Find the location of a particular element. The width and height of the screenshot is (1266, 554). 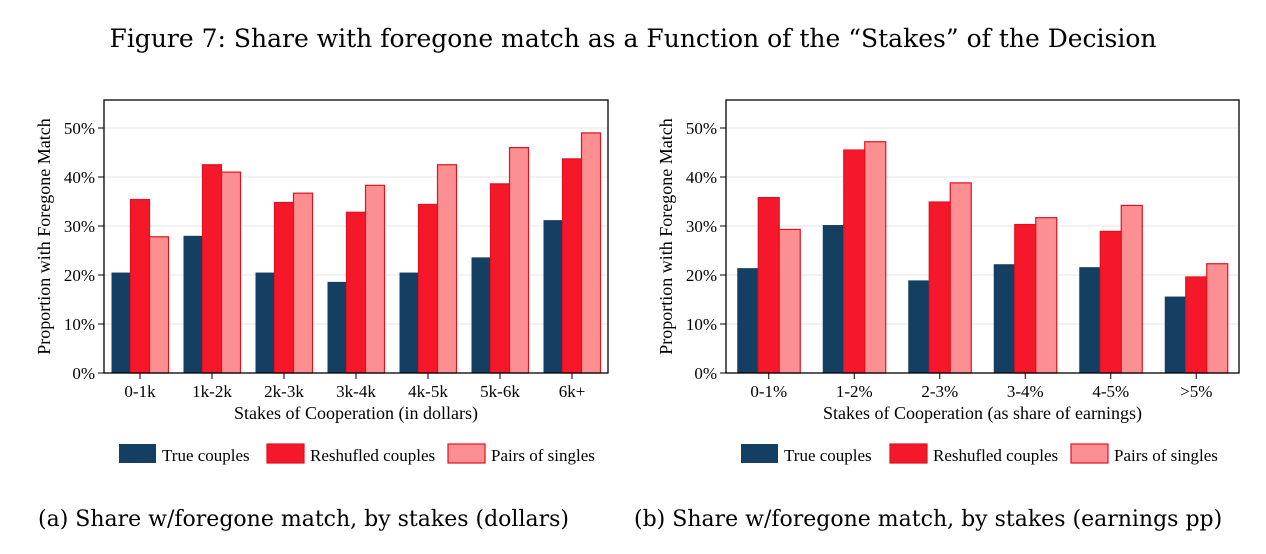

x-tick-label: 6k+ is located at coordinates (572, 391).